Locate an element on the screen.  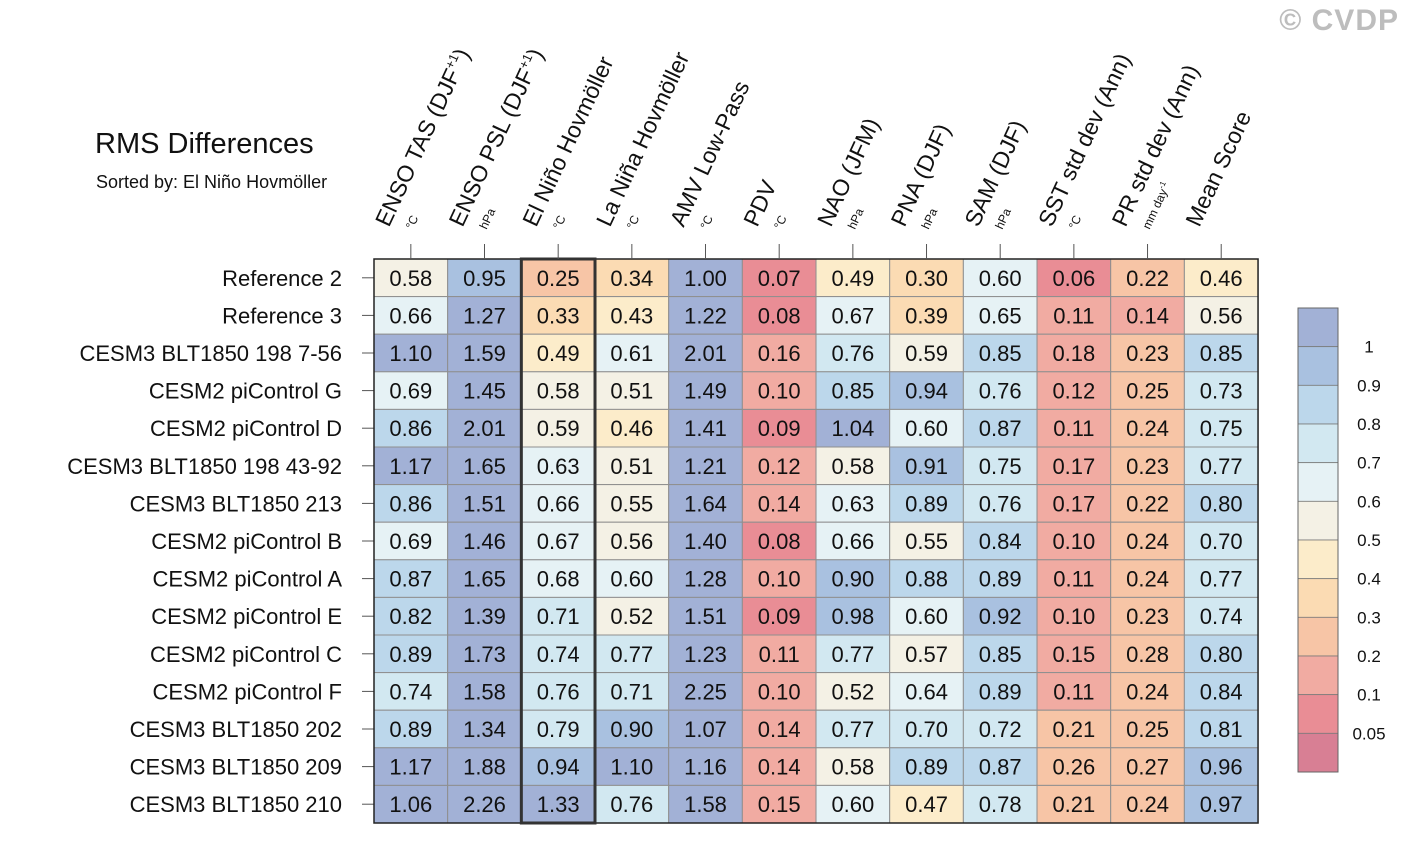
cell-value: 0.69 is located at coordinates (410, 391).